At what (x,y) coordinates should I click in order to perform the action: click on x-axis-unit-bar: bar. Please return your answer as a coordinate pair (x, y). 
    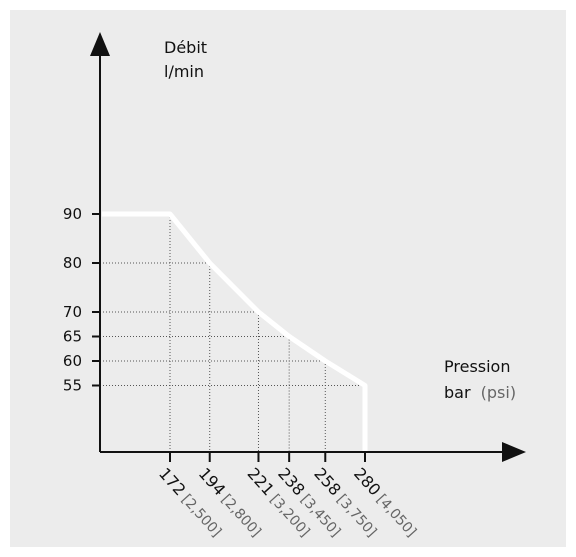
    Looking at the image, I should click on (457, 392).